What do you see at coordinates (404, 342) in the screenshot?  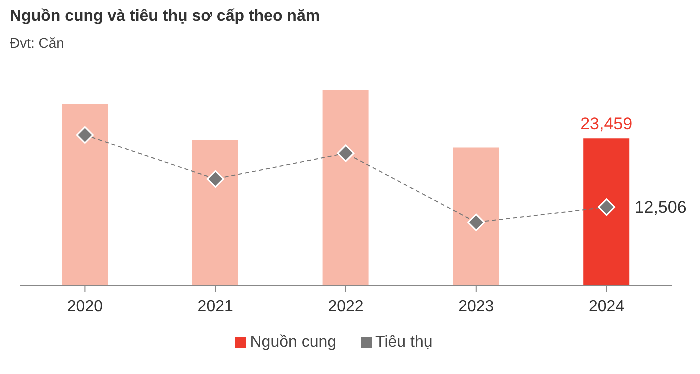 I see `legend-label: Tiêu thụ` at bounding box center [404, 342].